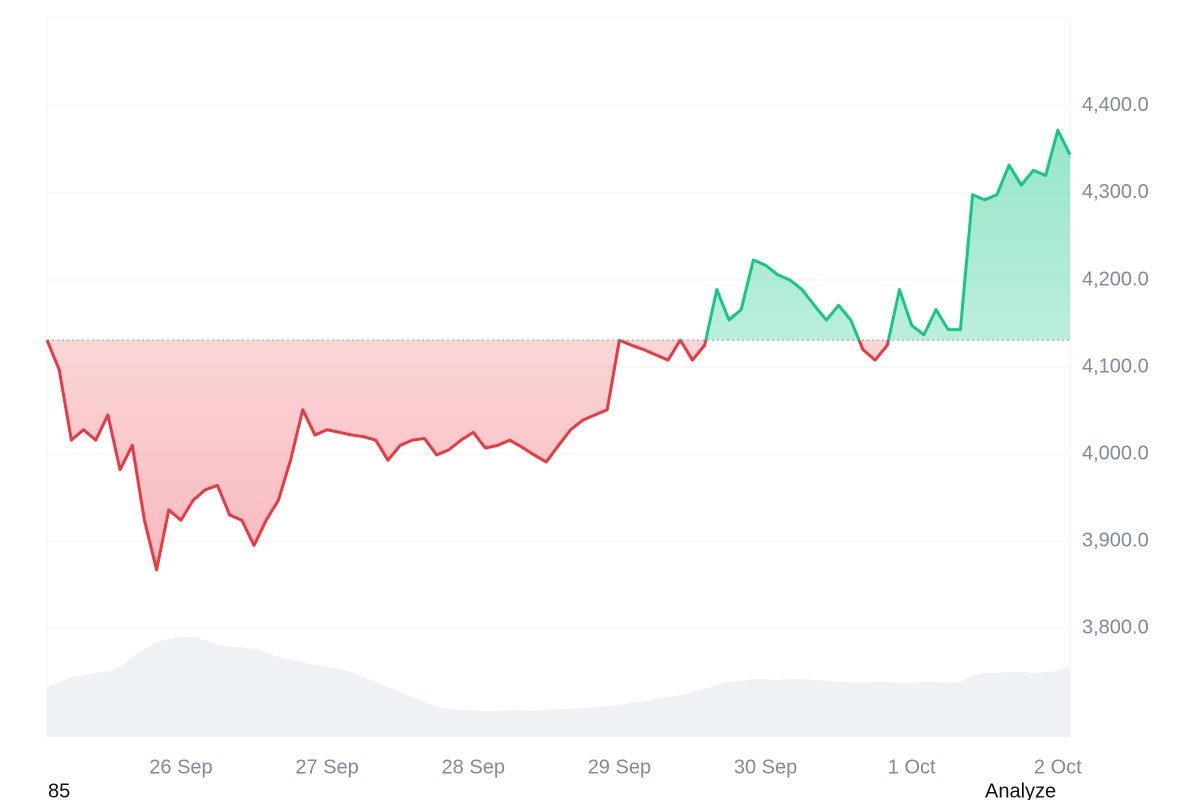 Image resolution: width=1200 pixels, height=800 pixels. What do you see at coordinates (1115, 540) in the screenshot?
I see `y-tick-label: 3,900.0` at bounding box center [1115, 540].